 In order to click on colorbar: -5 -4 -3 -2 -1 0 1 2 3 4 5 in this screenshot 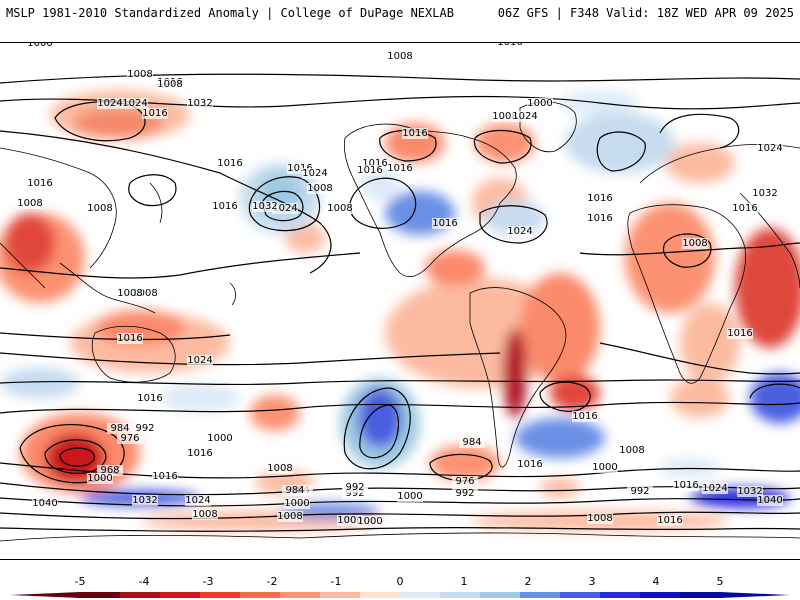, I will do `click(400, 586)`.